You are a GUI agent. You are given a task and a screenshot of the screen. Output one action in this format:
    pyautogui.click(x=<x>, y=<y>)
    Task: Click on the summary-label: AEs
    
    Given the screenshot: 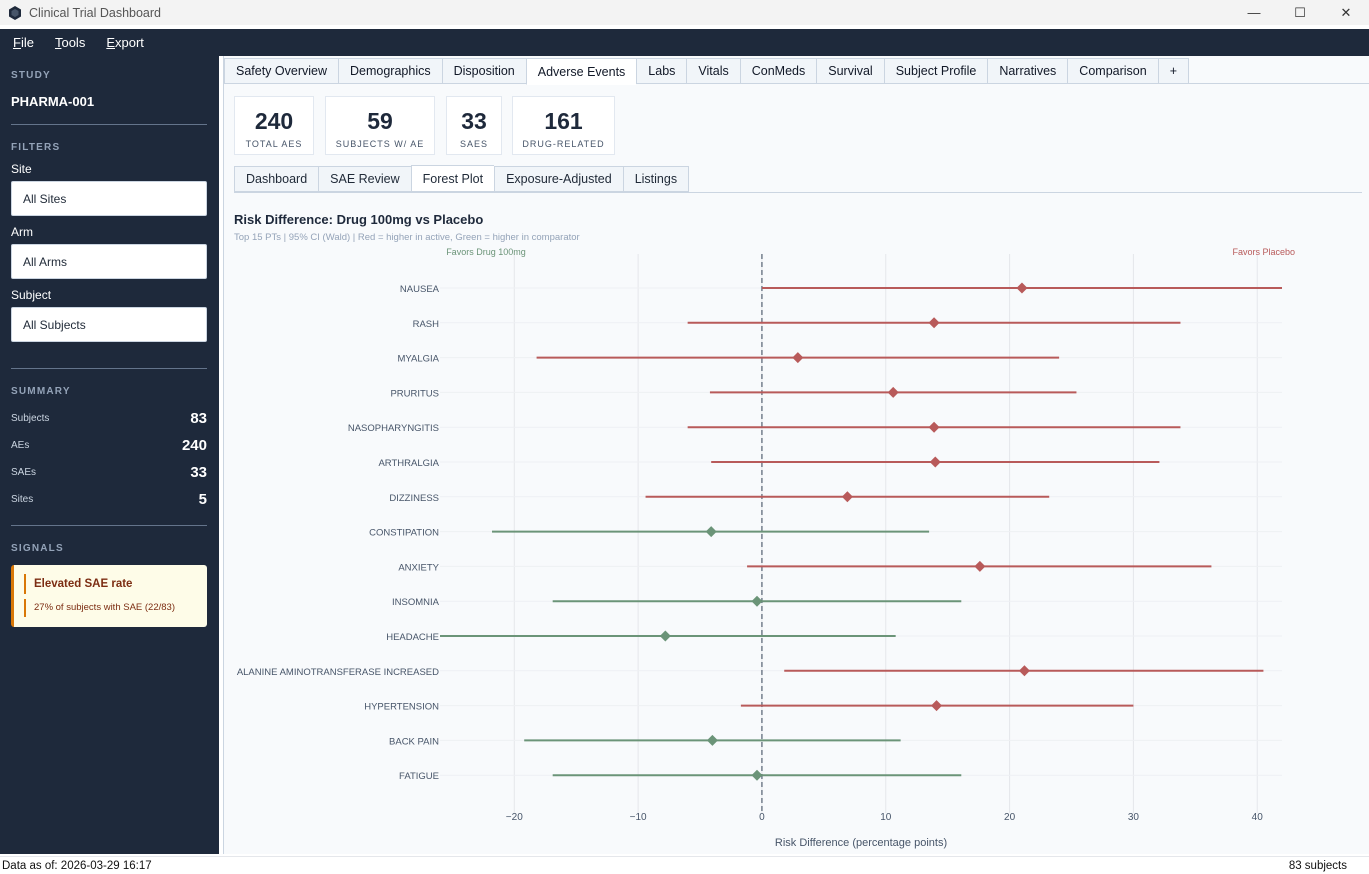 What is the action you would take?
    pyautogui.click(x=20, y=445)
    